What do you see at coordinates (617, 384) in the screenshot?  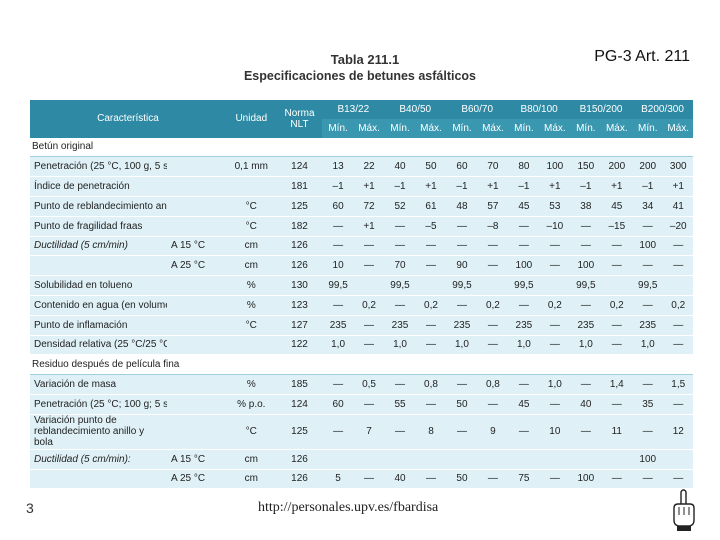 I see `value-cell: 1,4` at bounding box center [617, 384].